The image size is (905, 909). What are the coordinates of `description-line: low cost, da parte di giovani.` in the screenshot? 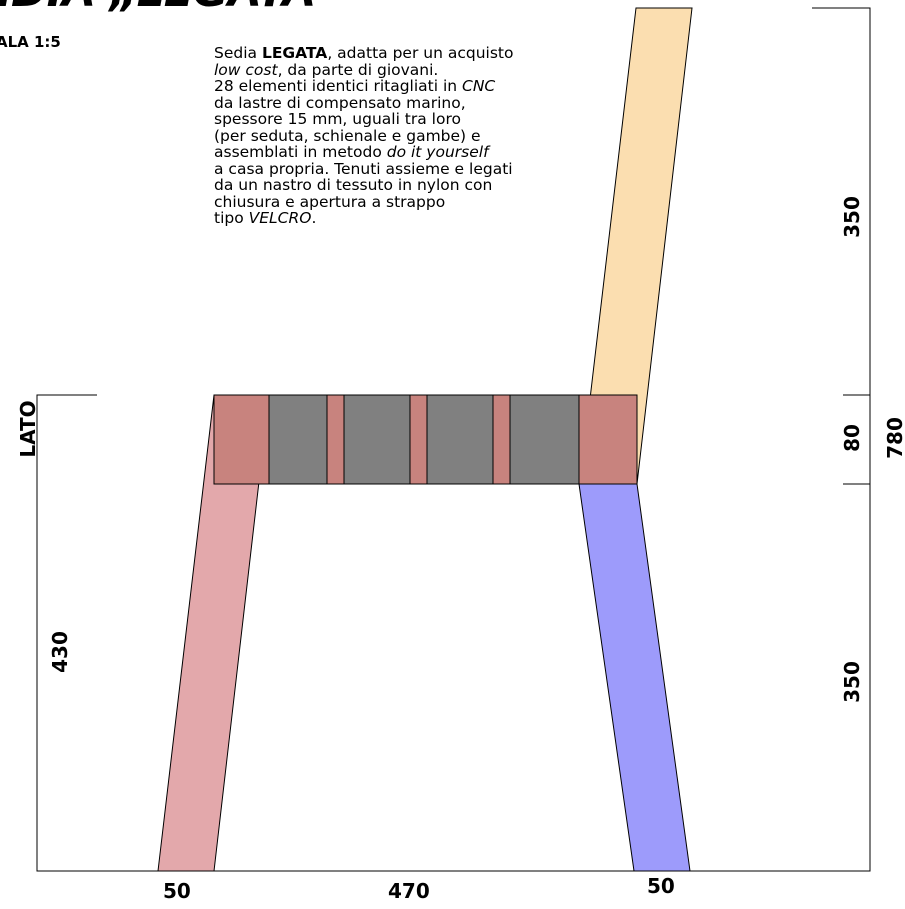 It's located at (394, 69).